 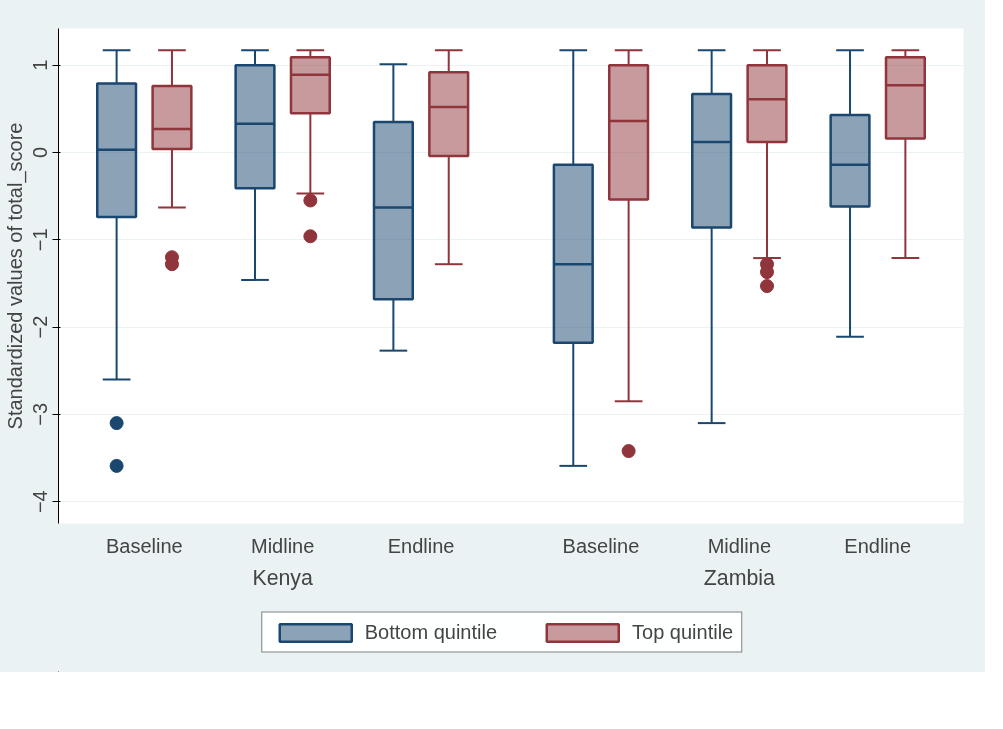 What do you see at coordinates (739, 577) in the screenshot?
I see `text: Zambia` at bounding box center [739, 577].